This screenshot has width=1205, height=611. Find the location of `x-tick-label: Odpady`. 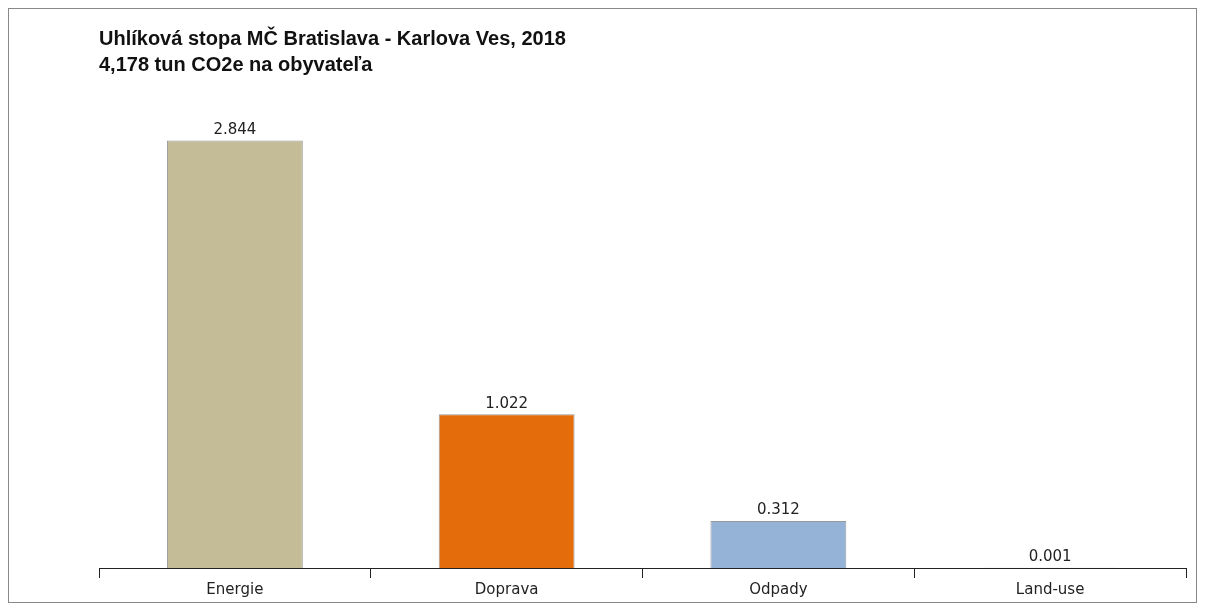

x-tick-label: Odpady is located at coordinates (778, 588).